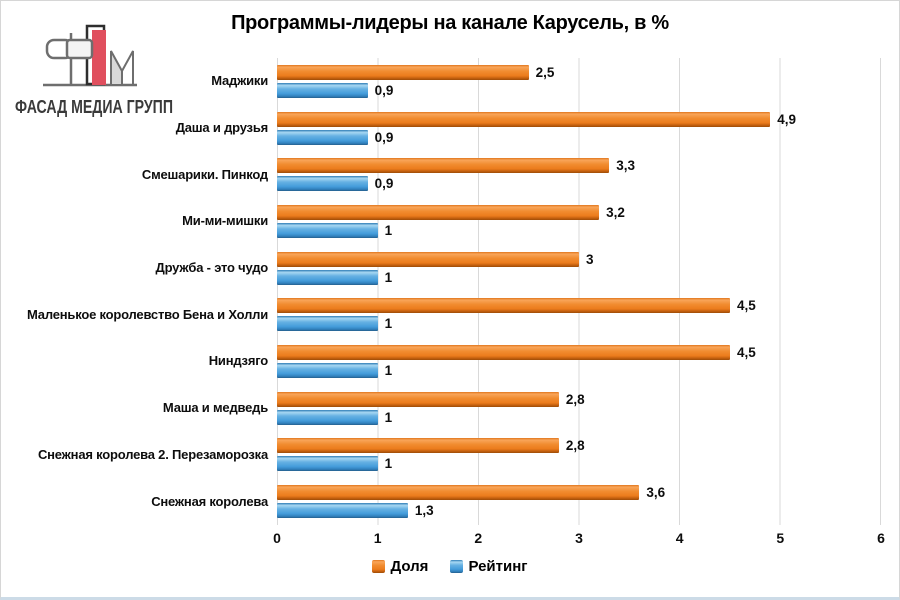 This screenshot has height=600, width=900. I want to click on share-bar-line: 4,9, so click(579, 119).